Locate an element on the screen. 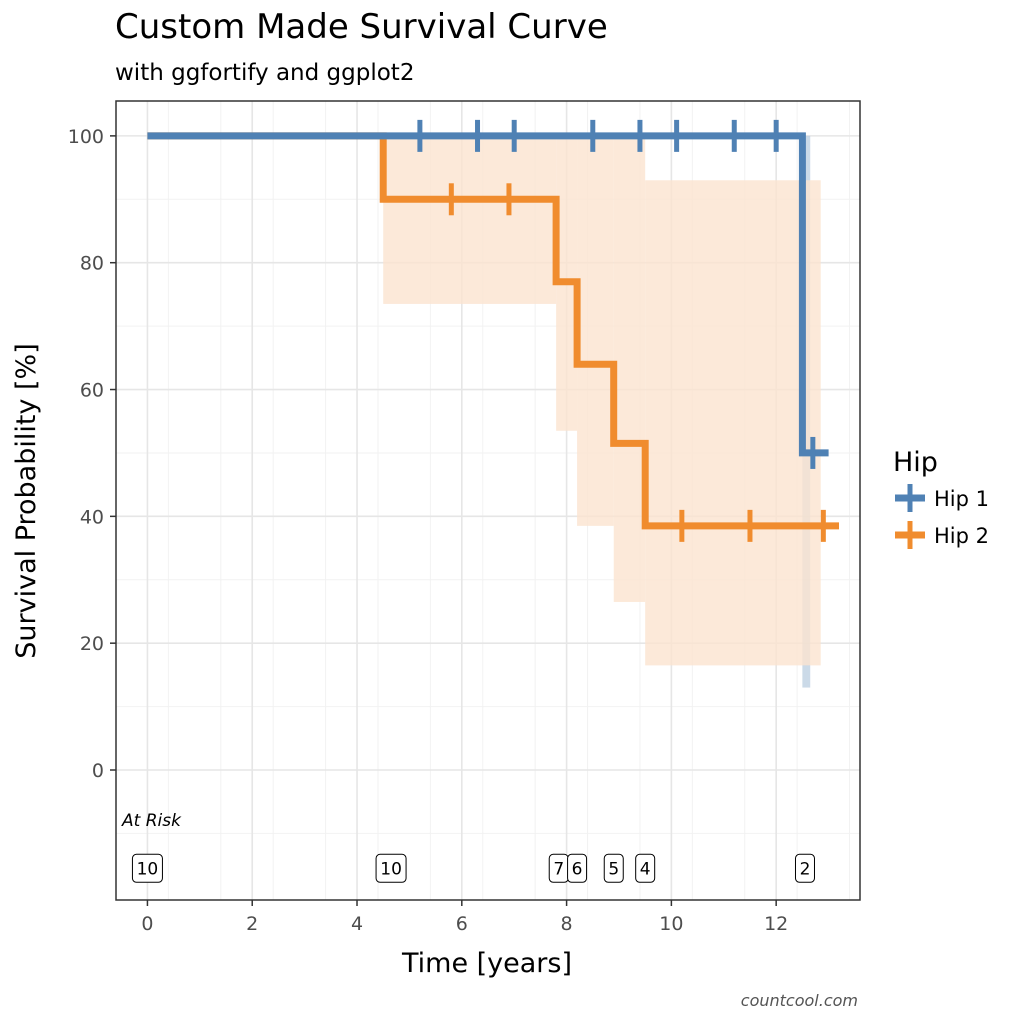 The height and width of the screenshot is (1019, 1024). chart-title: Custom Made Survival Curve is located at coordinates (361, 27).